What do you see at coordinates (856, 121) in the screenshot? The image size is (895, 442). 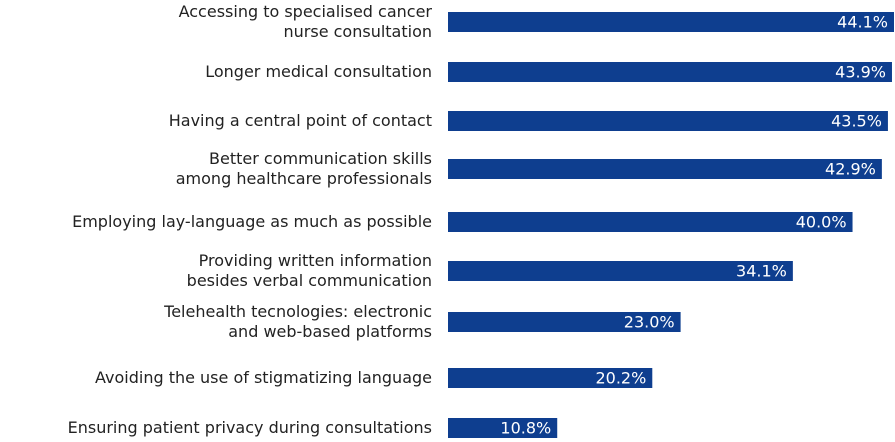 I see `value-label: 43.5%` at bounding box center [856, 121].